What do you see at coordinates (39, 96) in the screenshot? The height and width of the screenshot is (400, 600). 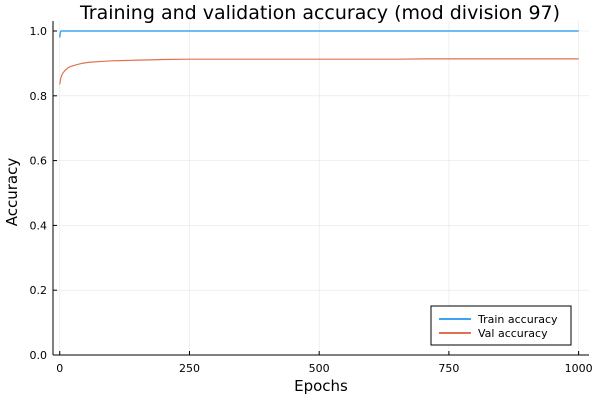 I see `y-tick-label: 0.8` at bounding box center [39, 96].